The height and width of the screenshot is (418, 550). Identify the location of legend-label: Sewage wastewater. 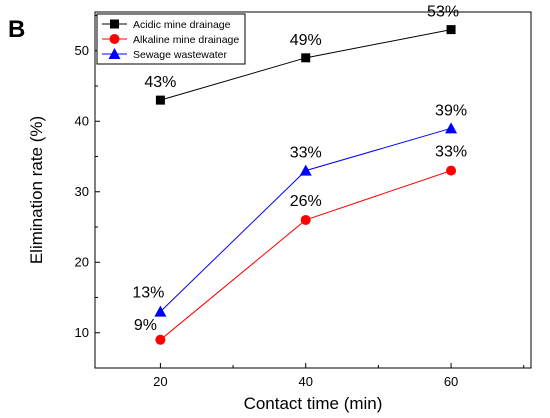
(180, 55).